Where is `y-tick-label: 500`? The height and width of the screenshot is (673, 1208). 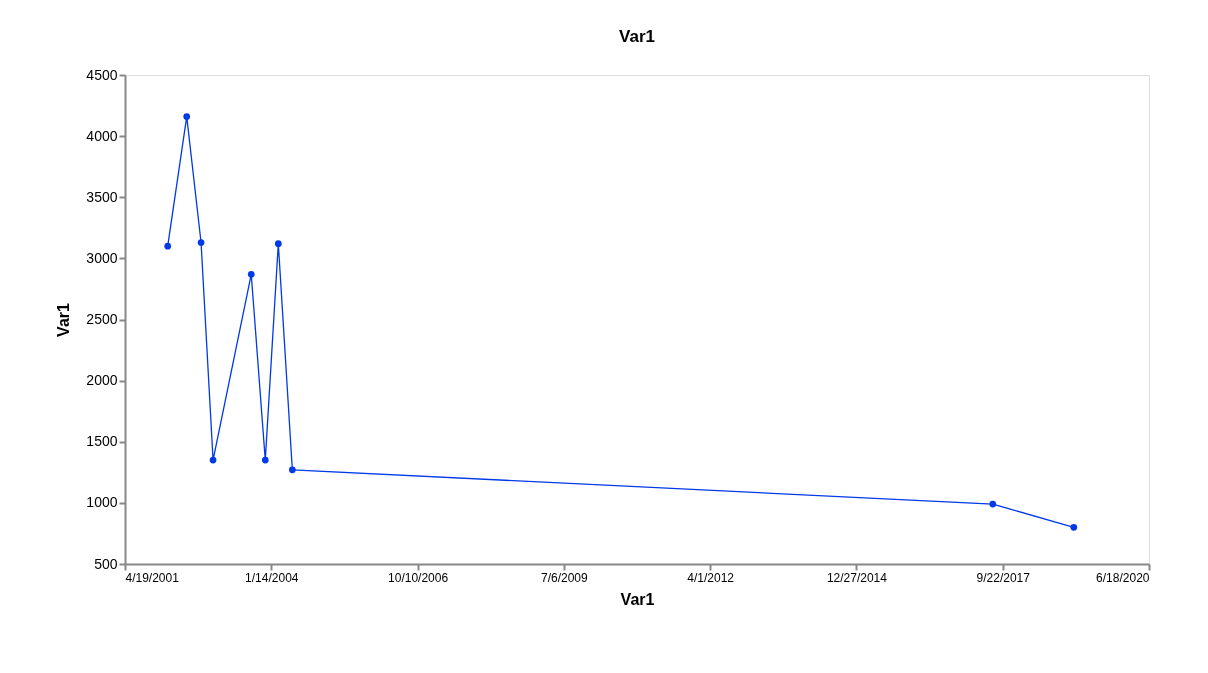 y-tick-label: 500 is located at coordinates (106, 563).